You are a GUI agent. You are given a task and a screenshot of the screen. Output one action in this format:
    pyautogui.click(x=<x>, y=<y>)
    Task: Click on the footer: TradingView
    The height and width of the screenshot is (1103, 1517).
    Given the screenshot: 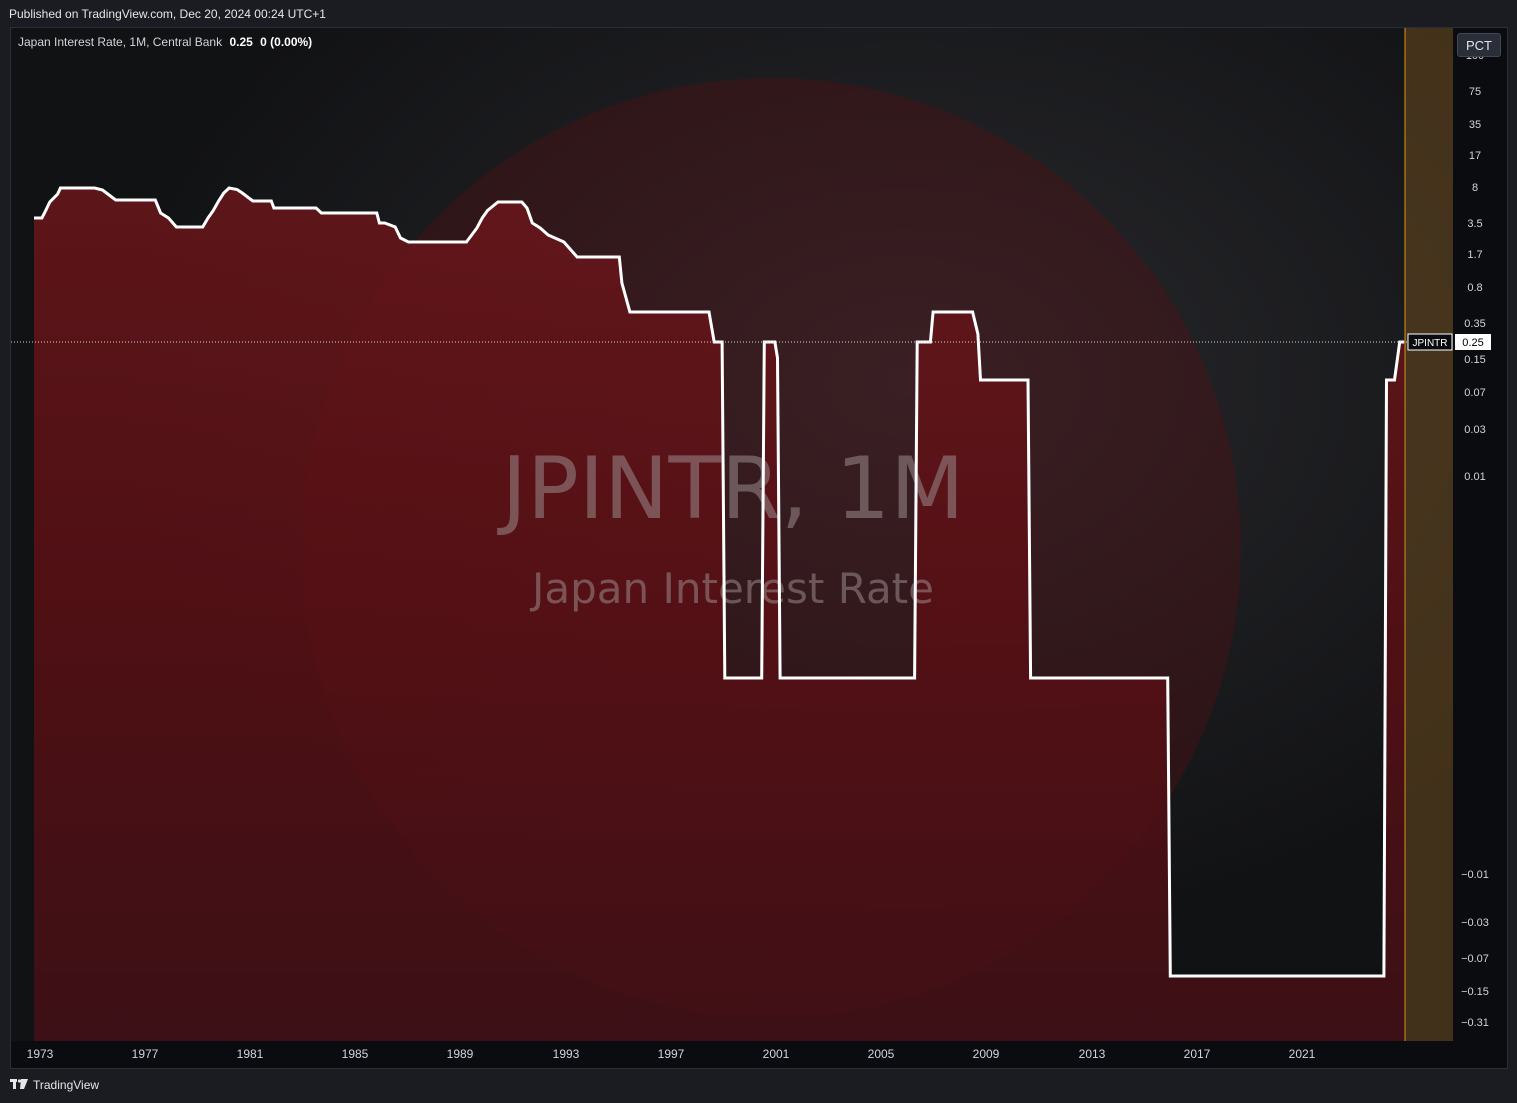 What is the action you would take?
    pyautogui.click(x=54, y=1085)
    